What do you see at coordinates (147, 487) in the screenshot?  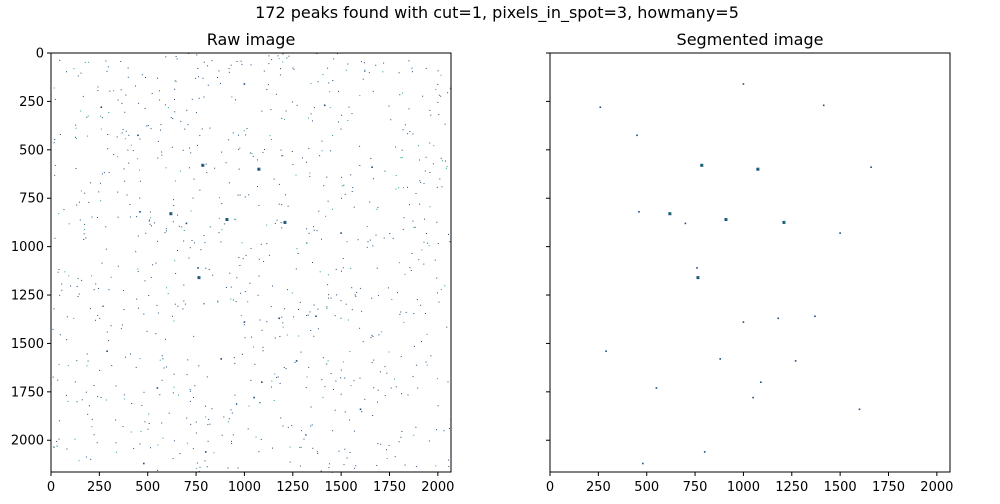 I see `x-tick-label: 500` at bounding box center [147, 487].